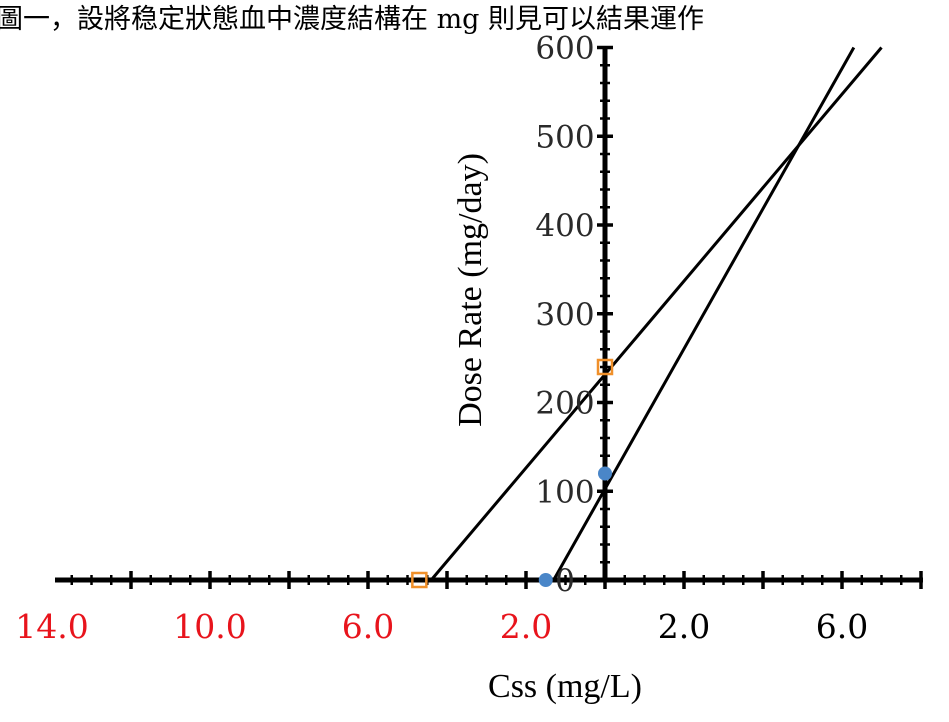  I want to click on x-tick-labels: 14.0 10.0 6.0 2.0 2.0 6.0, so click(441, 626).